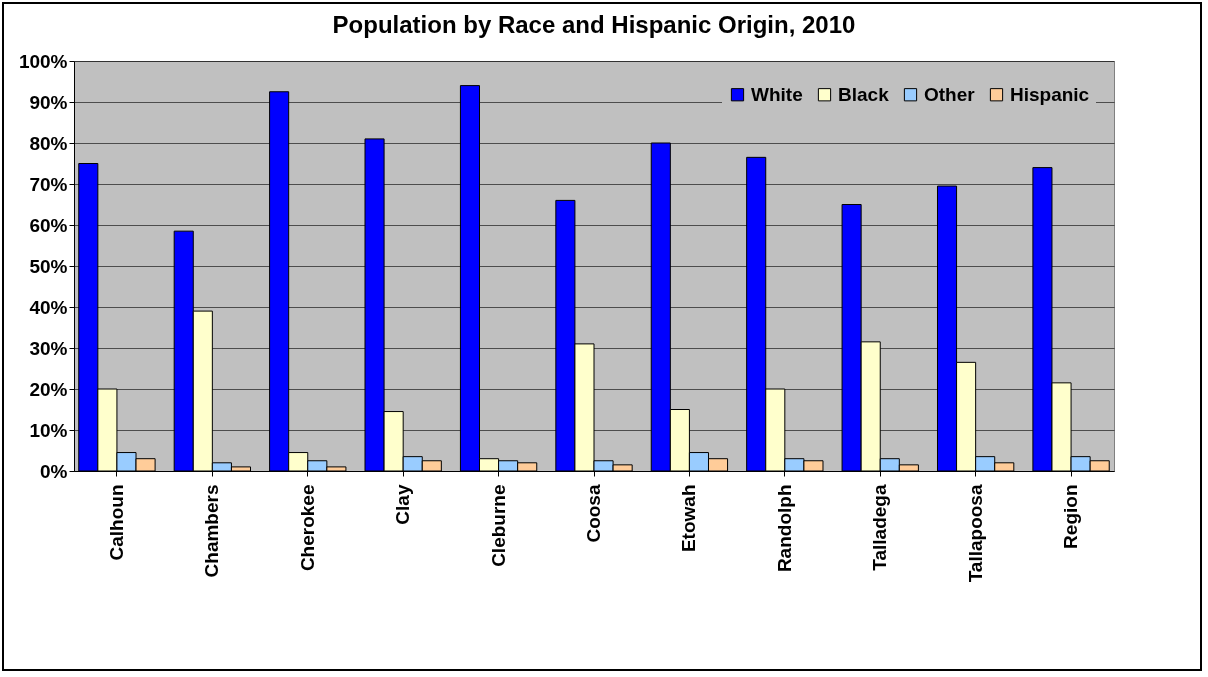 This screenshot has height=677, width=1208. What do you see at coordinates (116, 522) in the screenshot?
I see `x-tick-label: Calhoun` at bounding box center [116, 522].